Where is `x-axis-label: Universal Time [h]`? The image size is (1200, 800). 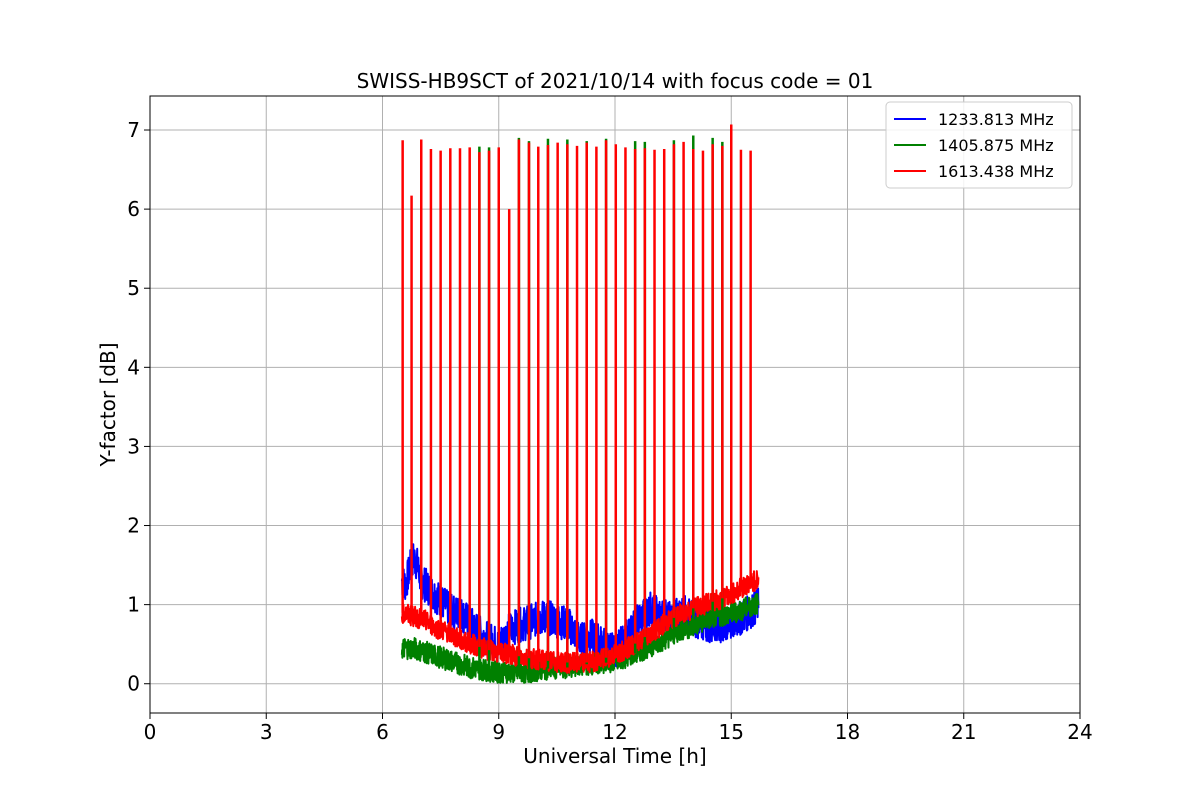
x-axis-label: Universal Time [h] is located at coordinates (614, 756).